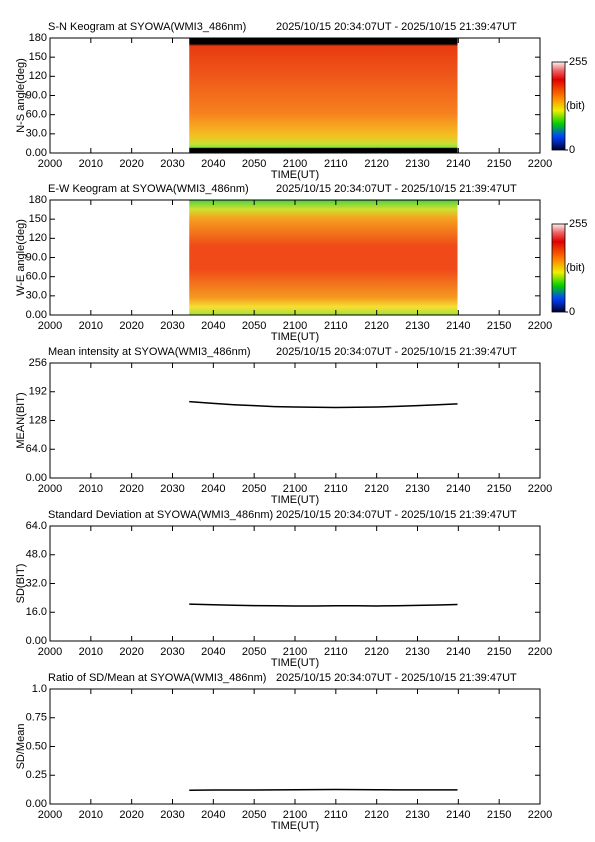 The image size is (595, 842). What do you see at coordinates (38, 200) in the screenshot?
I see `y-tick-label: 180` at bounding box center [38, 200].